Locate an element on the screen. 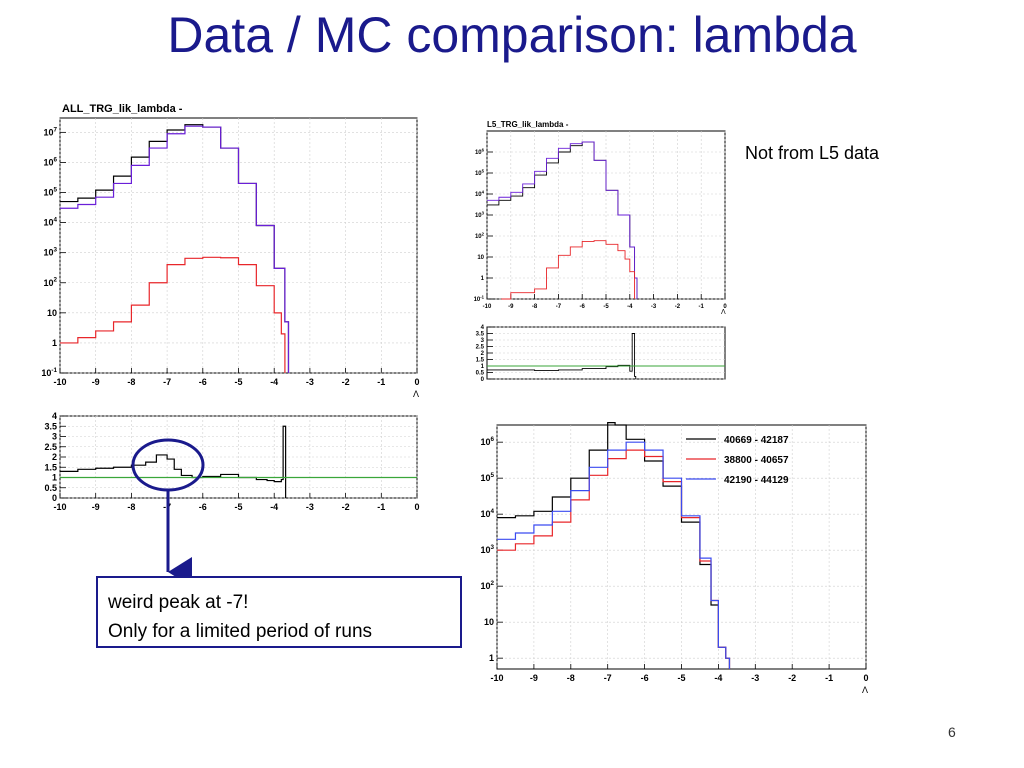 The image size is (1024, 768). legend-label: 40669 - 42187 is located at coordinates (756, 440).